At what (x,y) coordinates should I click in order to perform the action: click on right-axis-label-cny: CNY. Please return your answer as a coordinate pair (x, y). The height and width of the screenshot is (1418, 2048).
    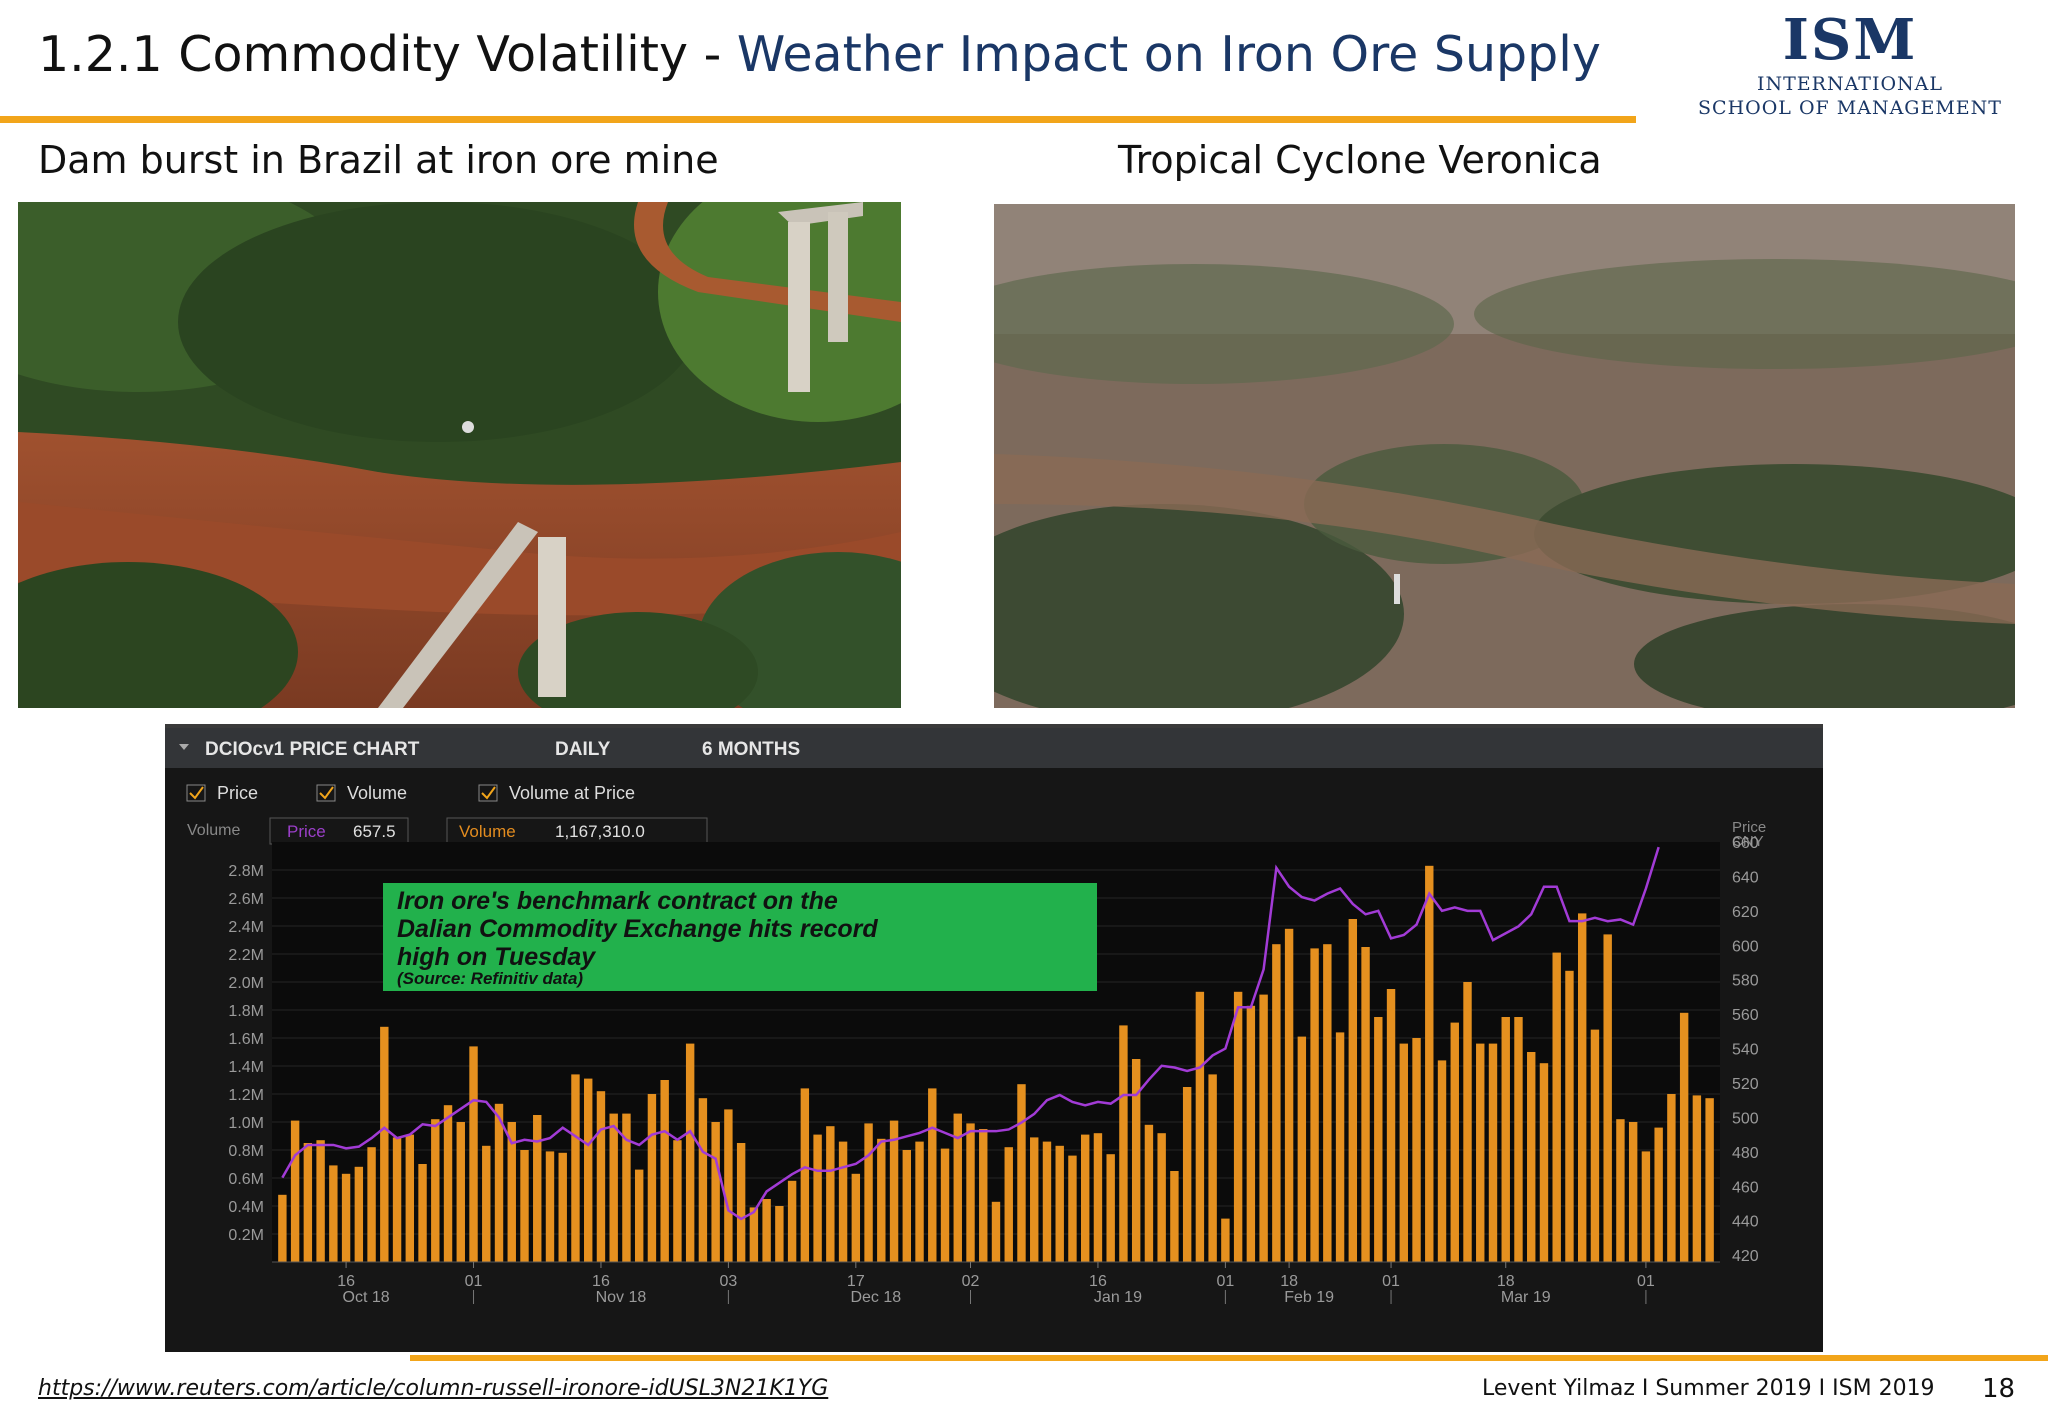
    Looking at the image, I should click on (1748, 841).